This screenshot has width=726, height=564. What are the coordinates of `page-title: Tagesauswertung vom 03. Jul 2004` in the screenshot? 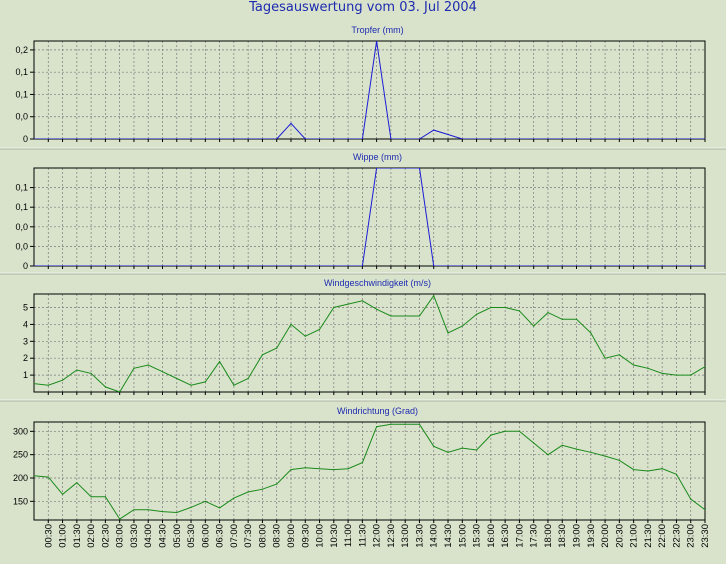 It's located at (363, 7).